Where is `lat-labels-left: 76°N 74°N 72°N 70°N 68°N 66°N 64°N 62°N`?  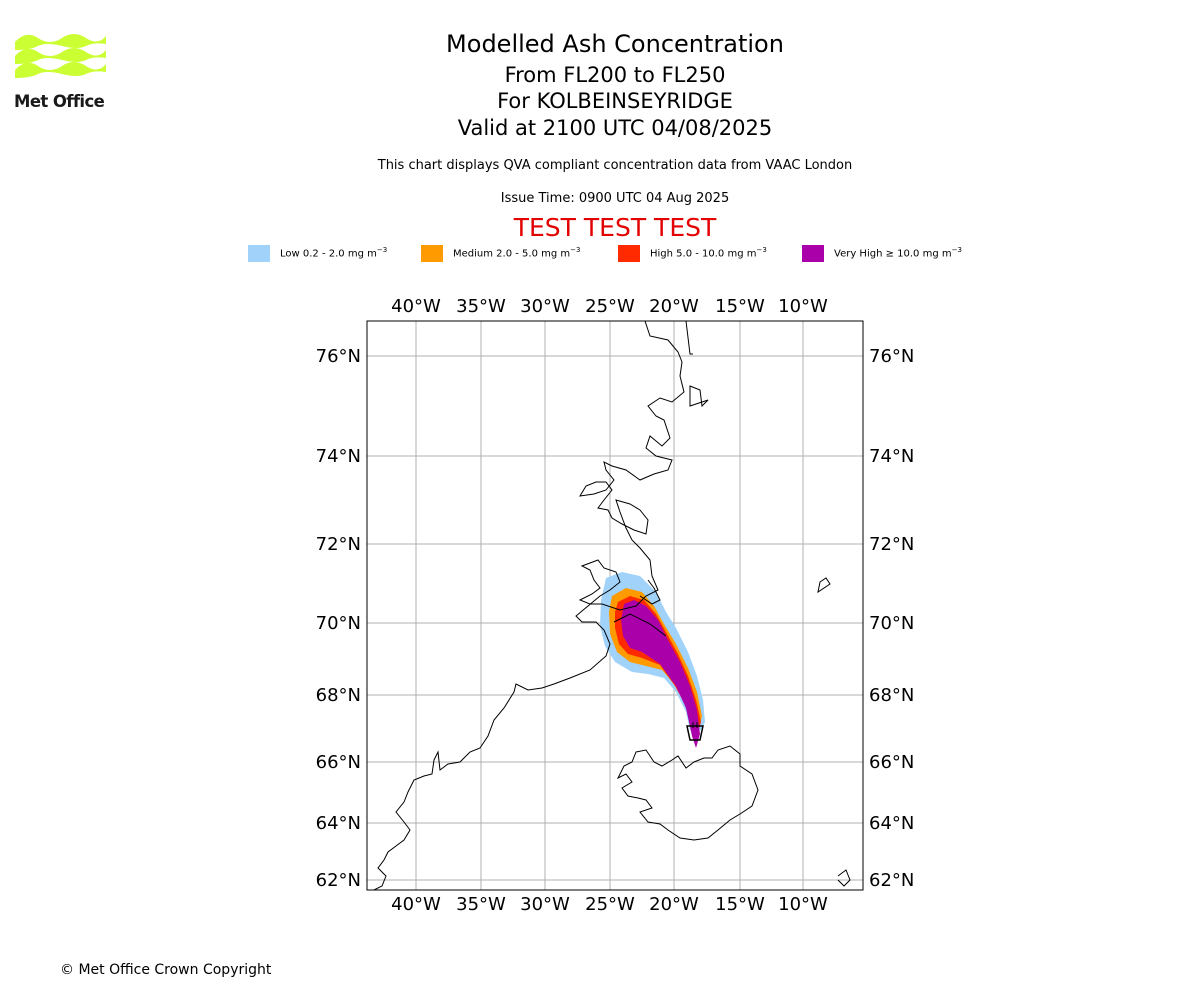 lat-labels-left: 76°N 74°N 72°N 70°N 68°N 66°N 64°N 62°N is located at coordinates (338, 618).